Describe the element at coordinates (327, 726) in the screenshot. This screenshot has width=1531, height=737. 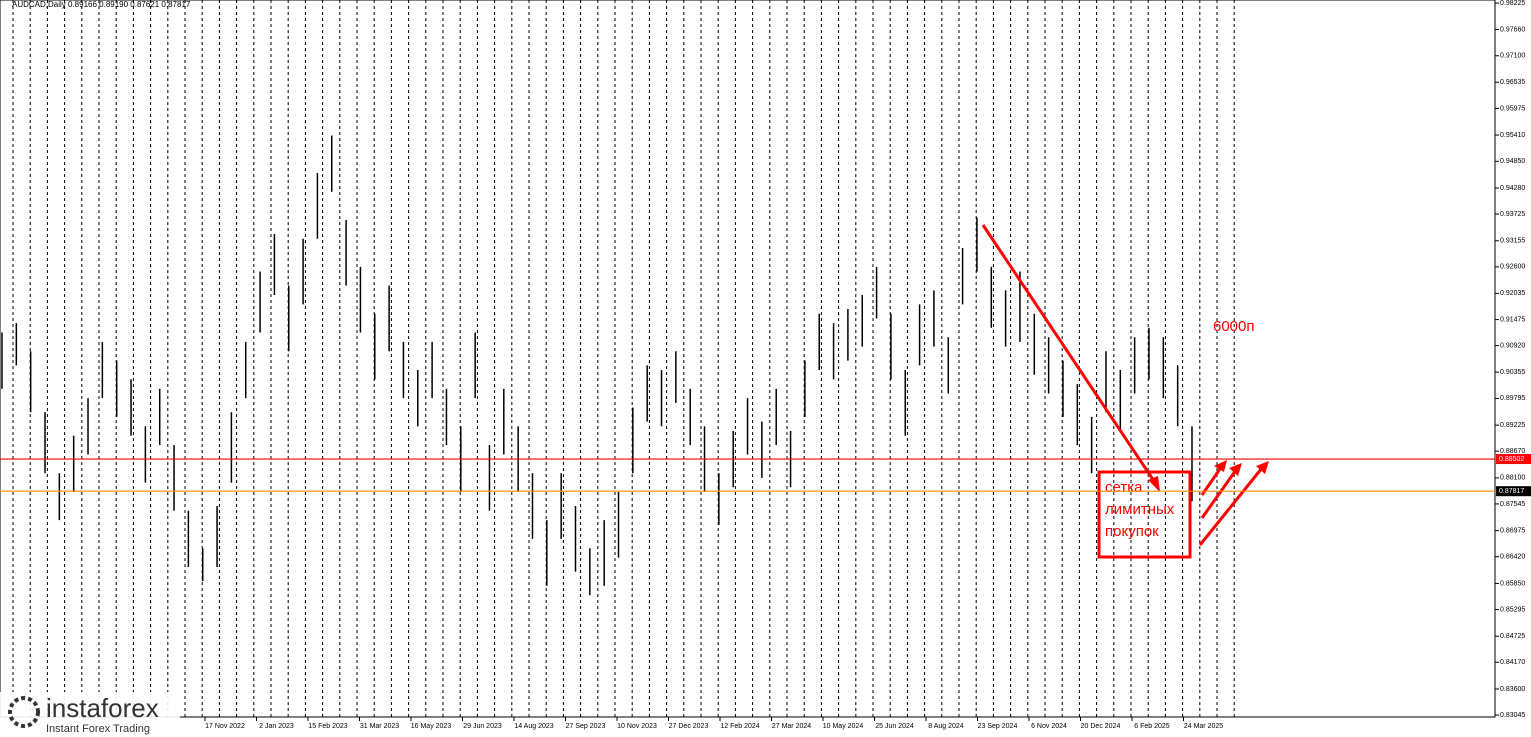
I see `x-tick-label: 15 Feb 2023` at that location.